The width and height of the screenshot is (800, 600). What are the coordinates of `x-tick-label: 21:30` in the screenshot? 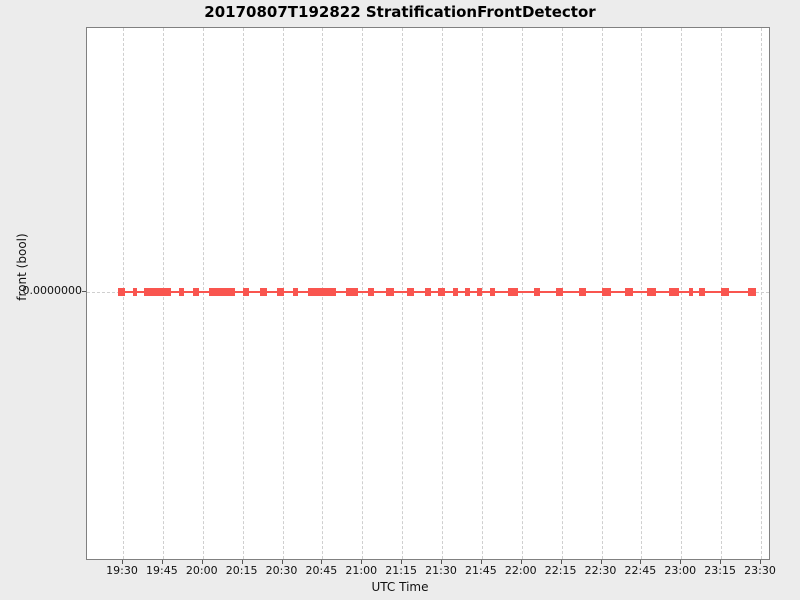 It's located at (441, 570).